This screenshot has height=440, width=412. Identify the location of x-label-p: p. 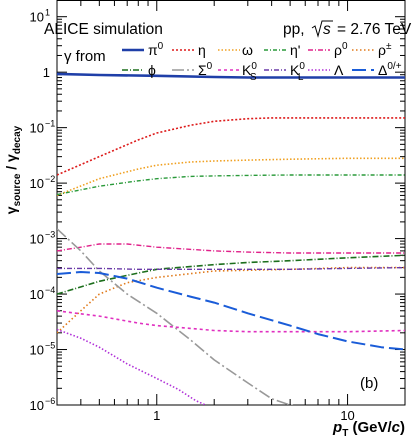
(337, 427).